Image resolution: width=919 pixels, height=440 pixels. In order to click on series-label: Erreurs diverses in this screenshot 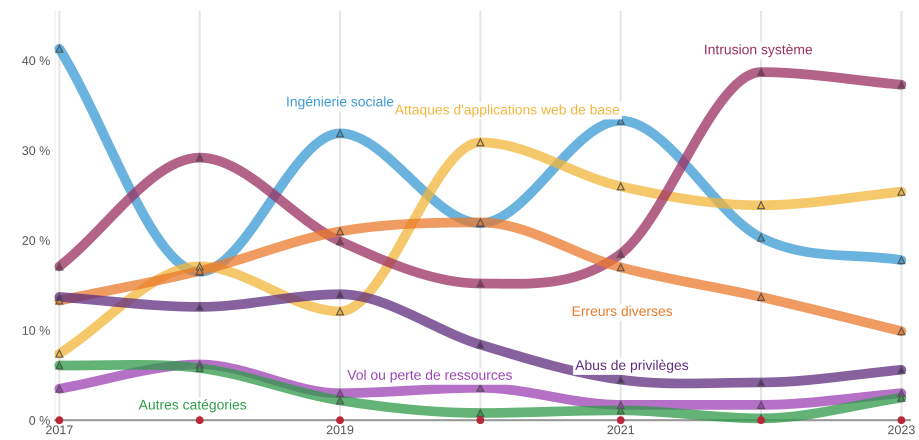, I will do `click(622, 311)`.